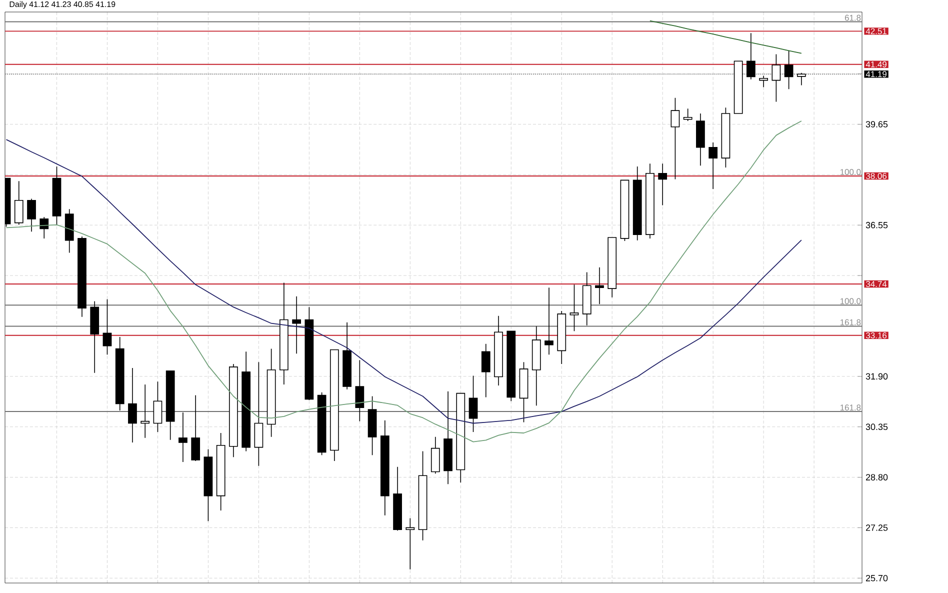  What do you see at coordinates (877, 225) in the screenshot?
I see `y-tick-label: 36.55` at bounding box center [877, 225].